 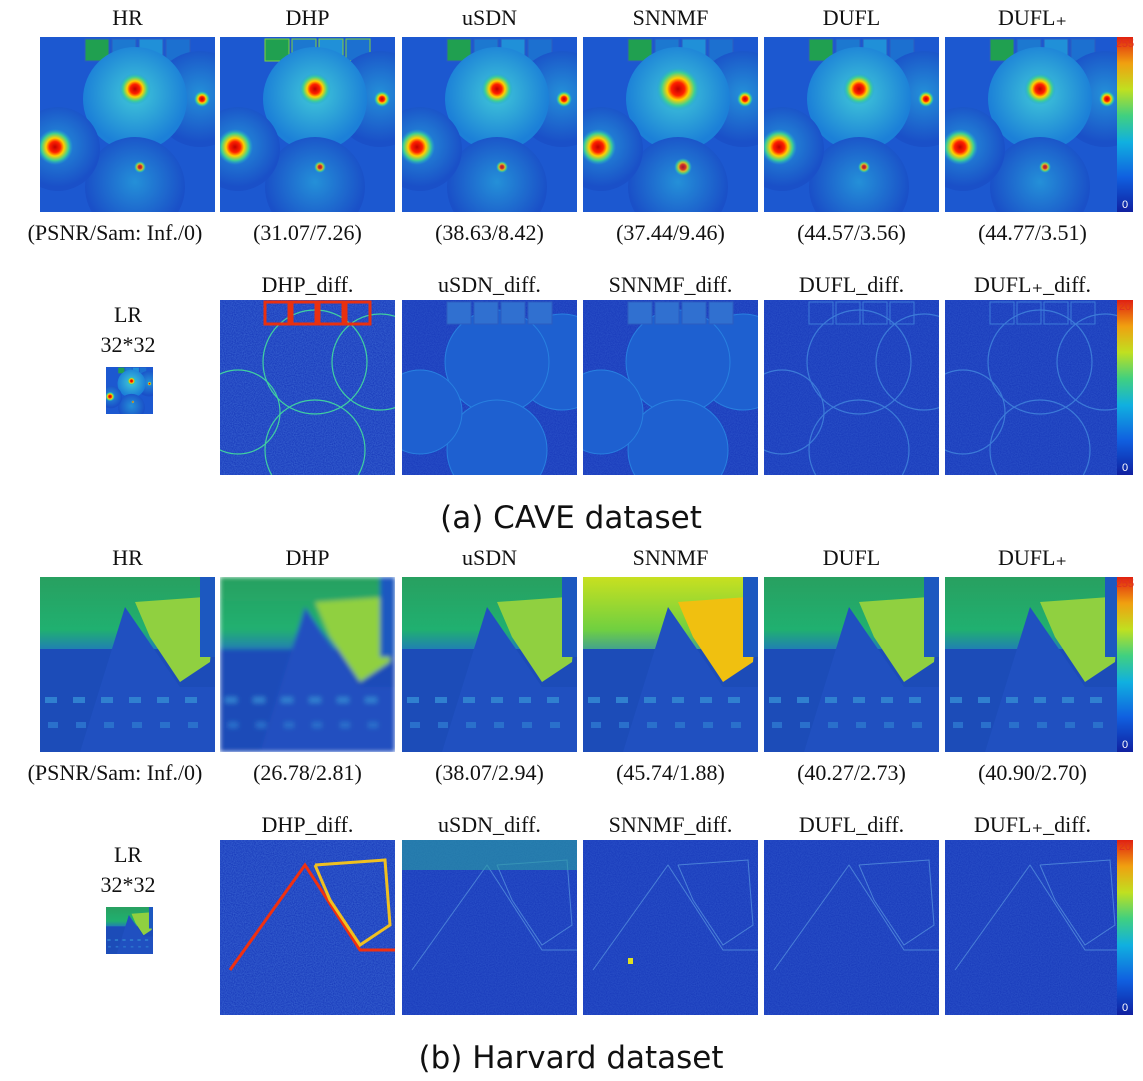 I want to click on method-label: DUFL, so click(x=851, y=17).